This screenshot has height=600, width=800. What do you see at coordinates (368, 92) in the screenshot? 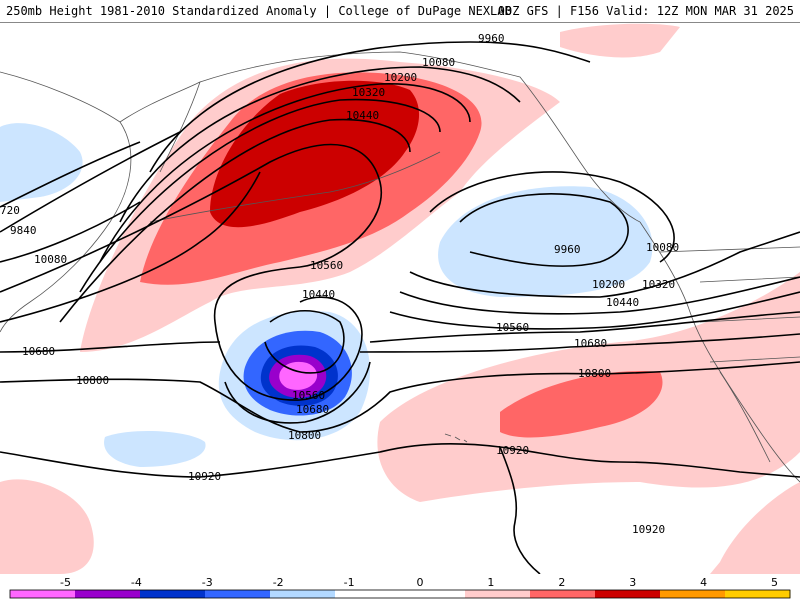
I see `label-10320-north: 10320` at bounding box center [368, 92].